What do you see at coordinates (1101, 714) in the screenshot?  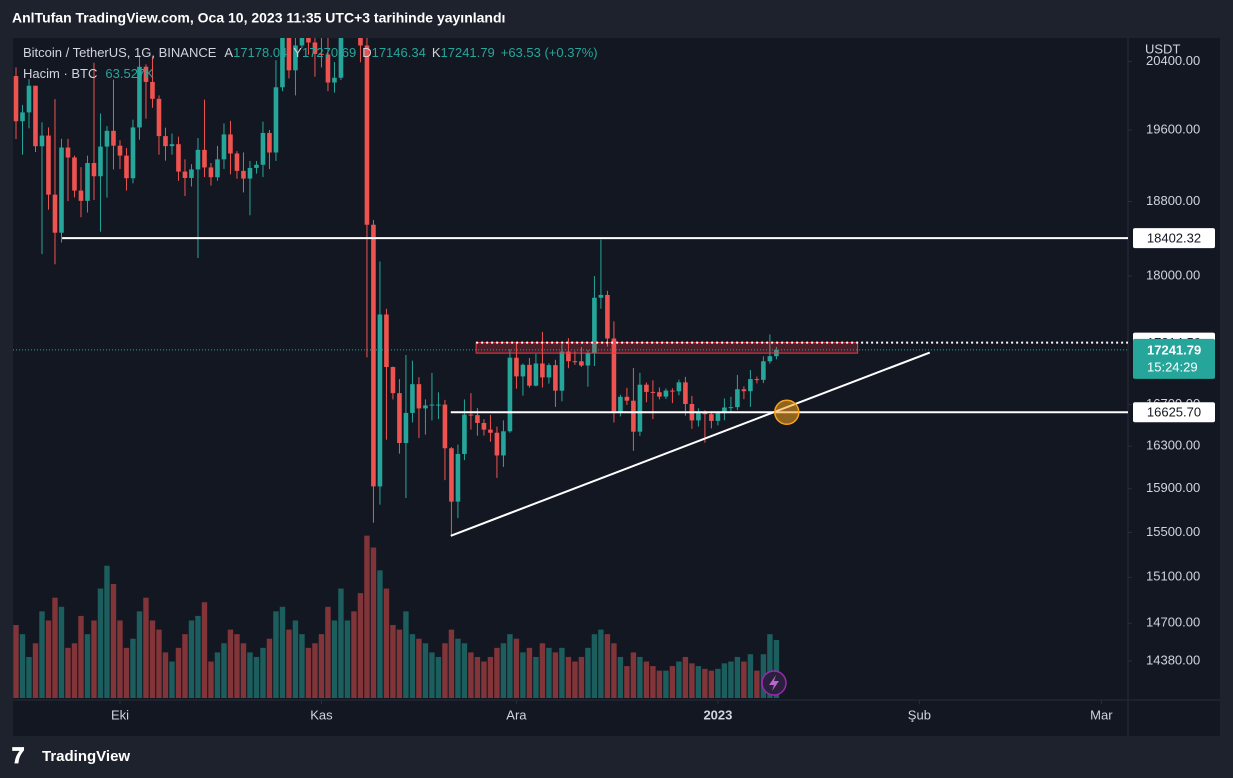 I see `x-tick-label: Mar` at bounding box center [1101, 714].